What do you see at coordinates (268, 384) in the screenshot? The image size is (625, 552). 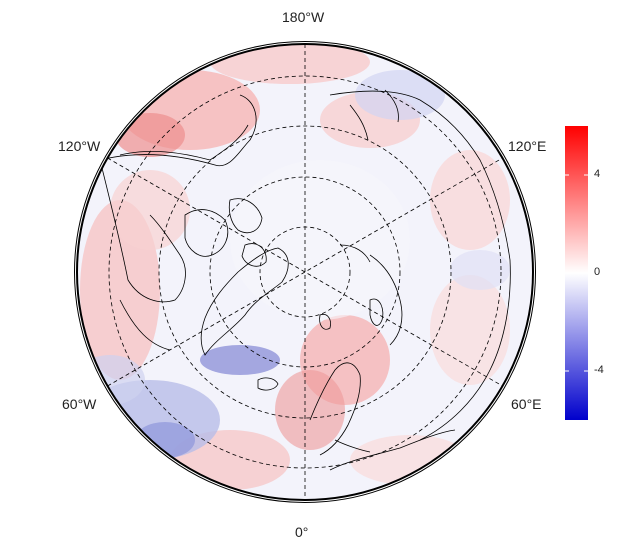 I see `iceland-outline` at bounding box center [268, 384].